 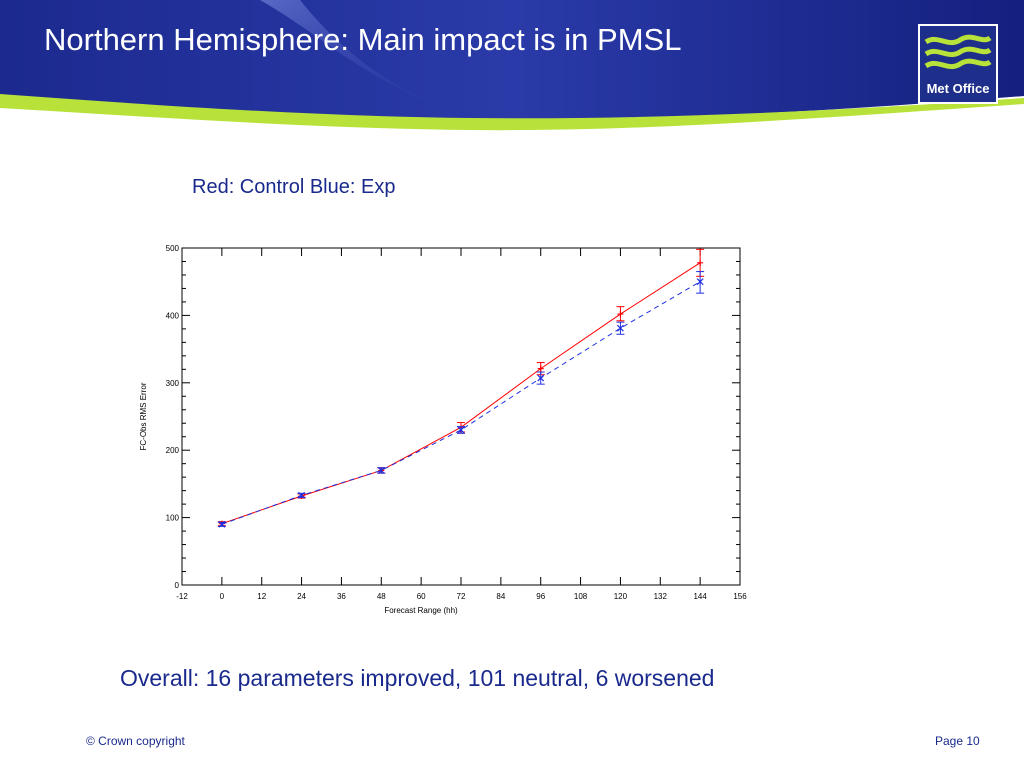 What do you see at coordinates (173, 248) in the screenshot?
I see `y-tick-label: 500` at bounding box center [173, 248].